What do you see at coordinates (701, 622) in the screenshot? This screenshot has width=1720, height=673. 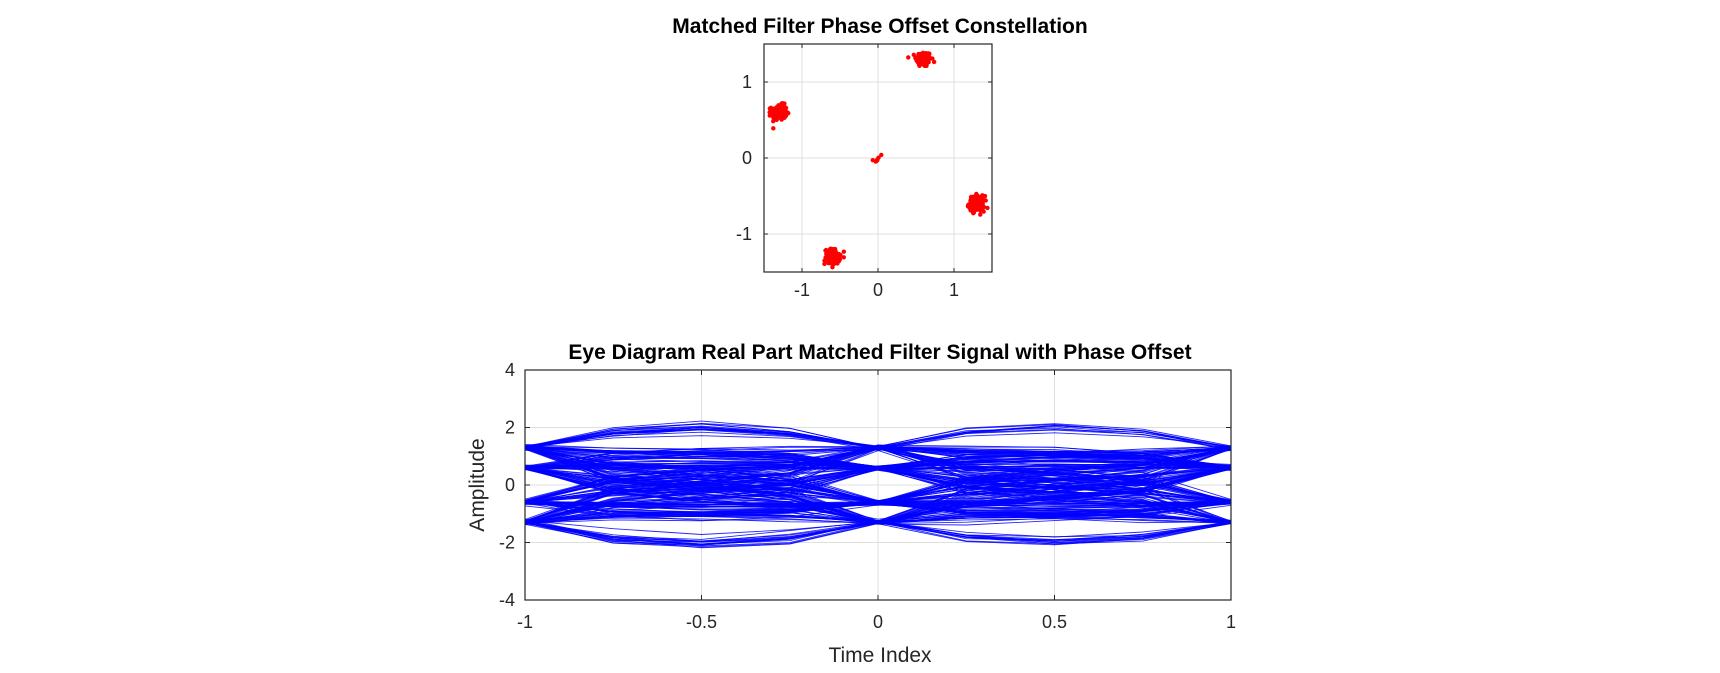 I see `x-tick-label: -0.5` at bounding box center [701, 622].